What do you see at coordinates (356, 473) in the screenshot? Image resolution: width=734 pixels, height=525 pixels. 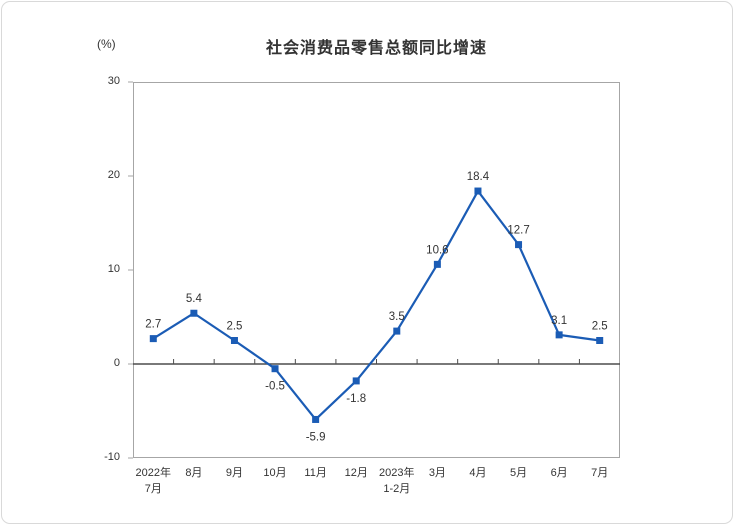 I see `x-axis-label: 12月` at bounding box center [356, 473].